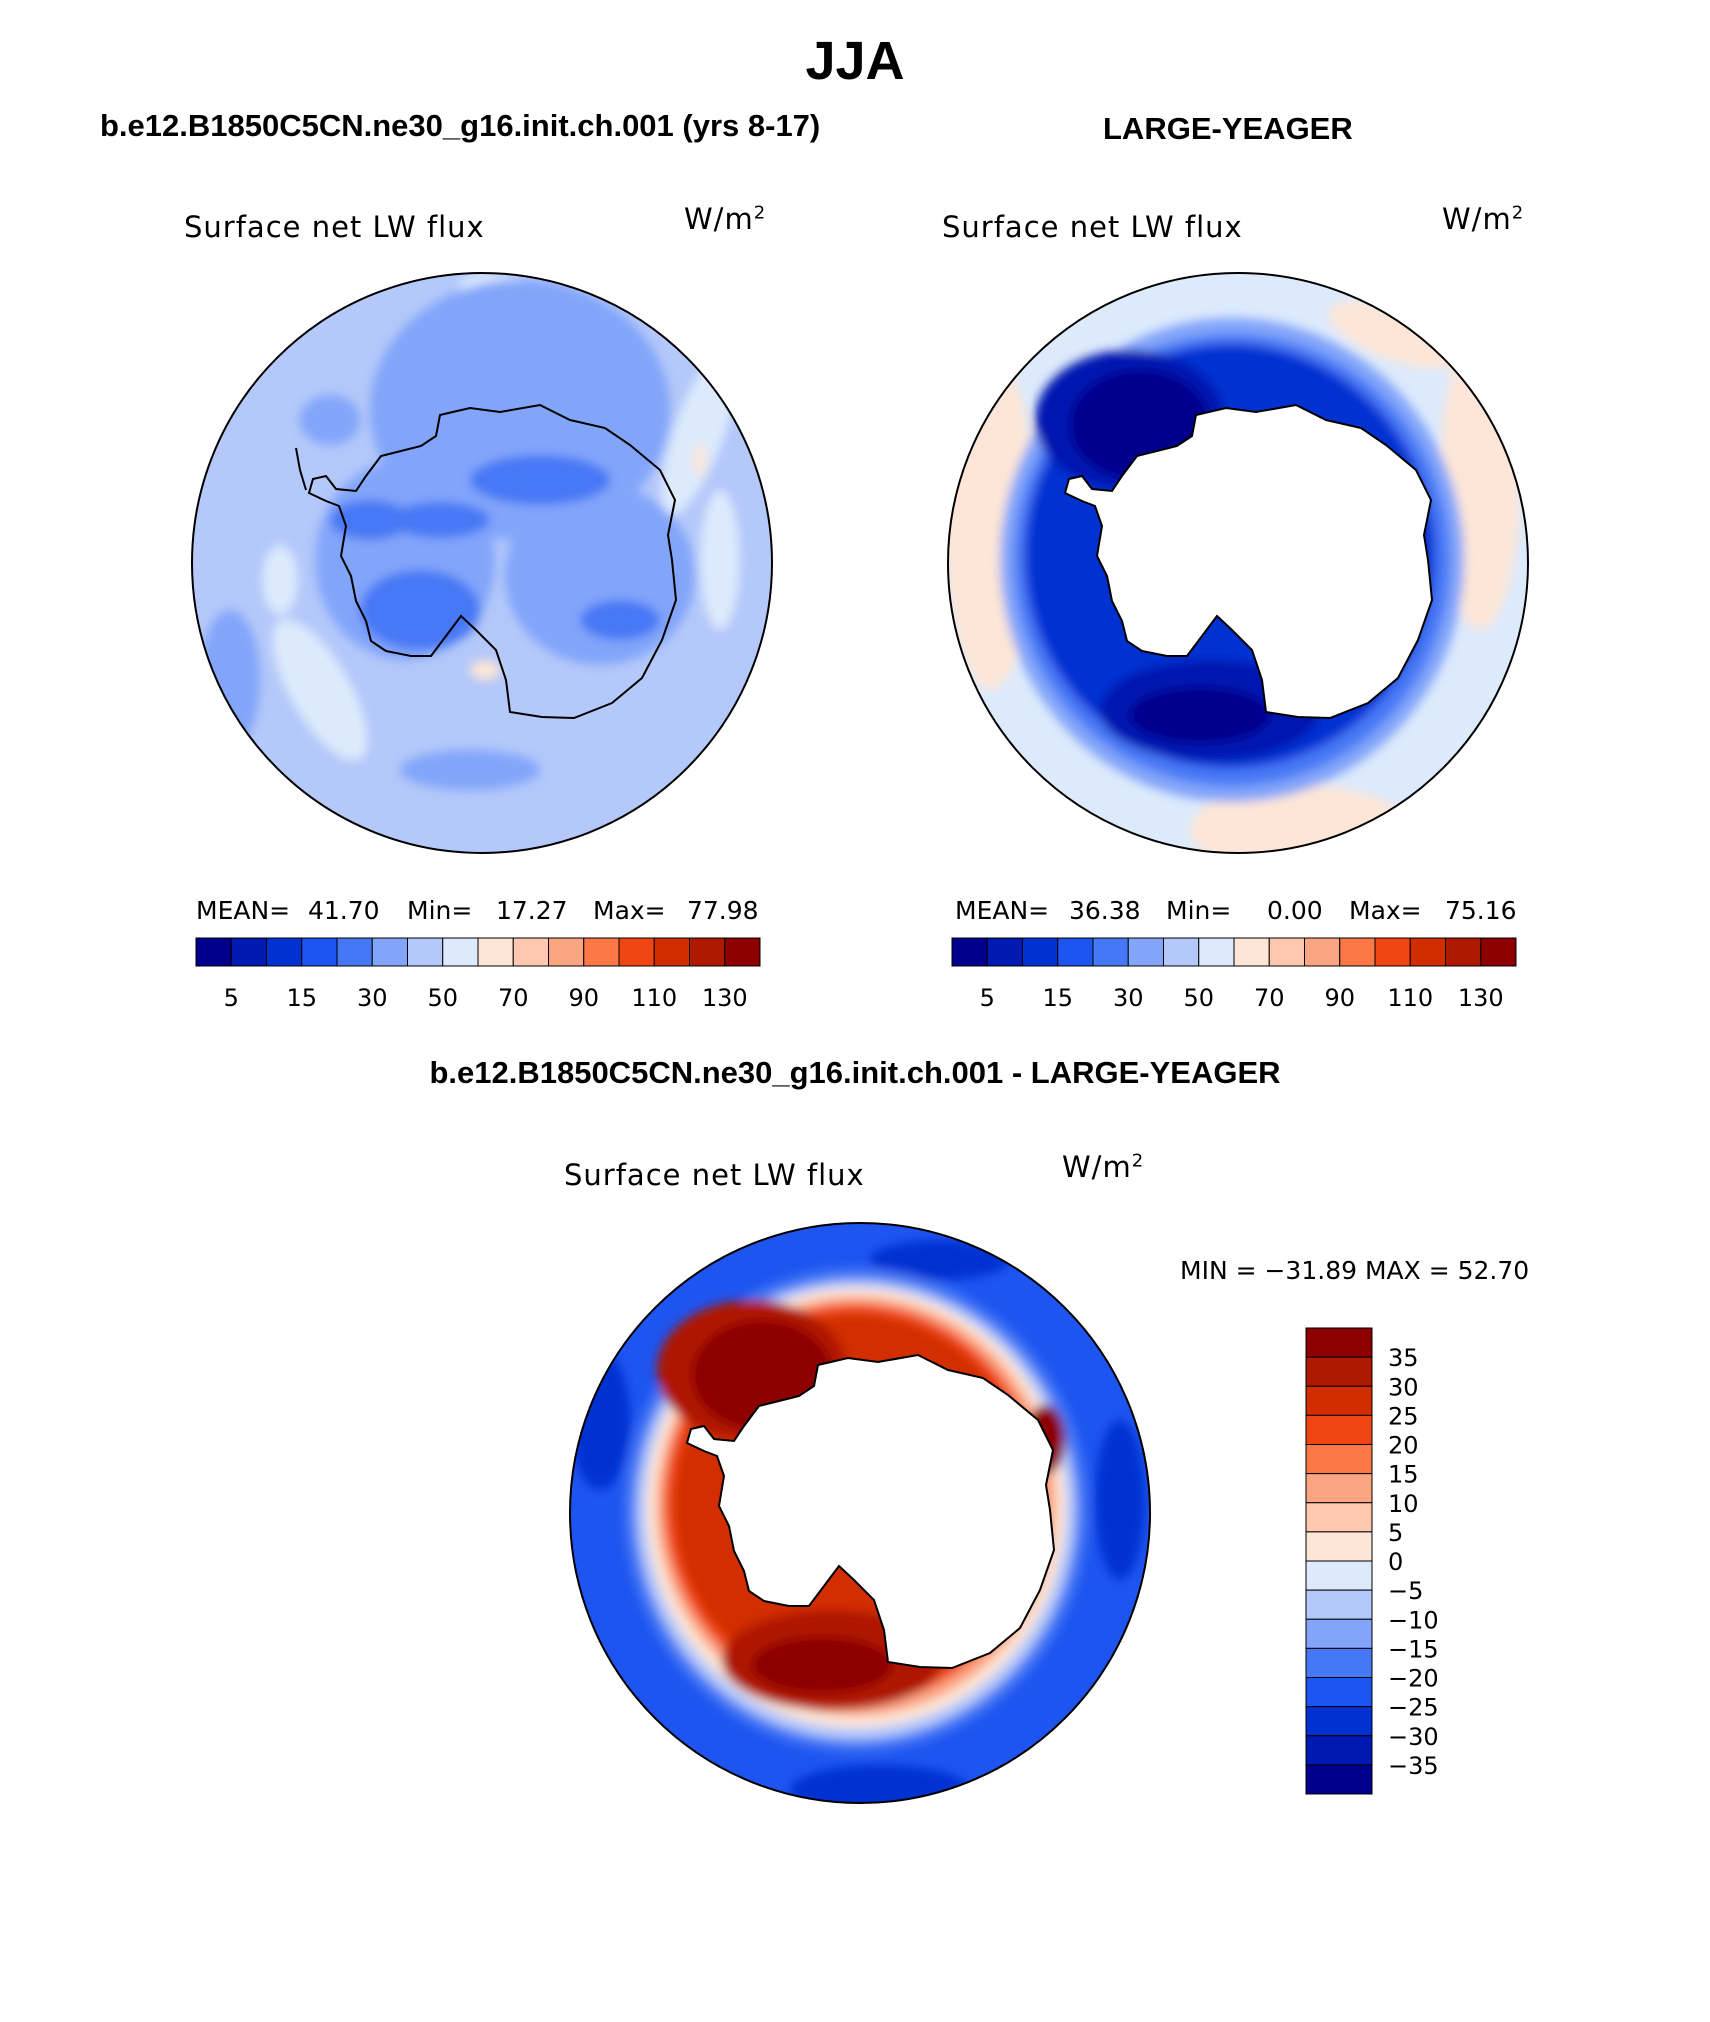 This screenshot has height=2022, width=1710. I want to click on right-min-value: 0.00, so click(1295, 910).